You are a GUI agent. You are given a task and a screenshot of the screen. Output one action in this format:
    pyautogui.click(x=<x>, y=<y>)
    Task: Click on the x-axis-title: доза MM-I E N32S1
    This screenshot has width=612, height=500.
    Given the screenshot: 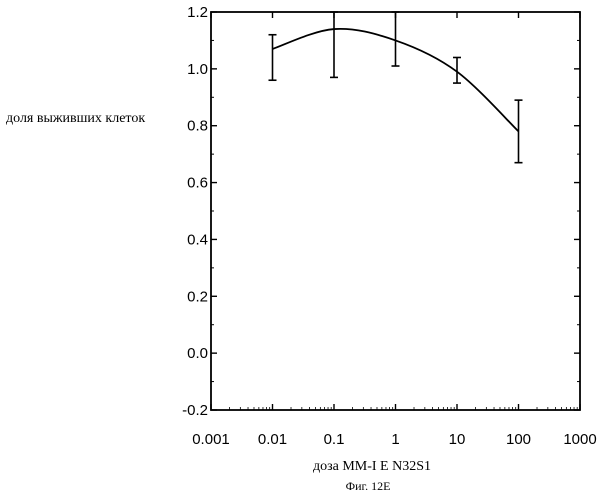 What is the action you would take?
    pyautogui.click(x=372, y=466)
    